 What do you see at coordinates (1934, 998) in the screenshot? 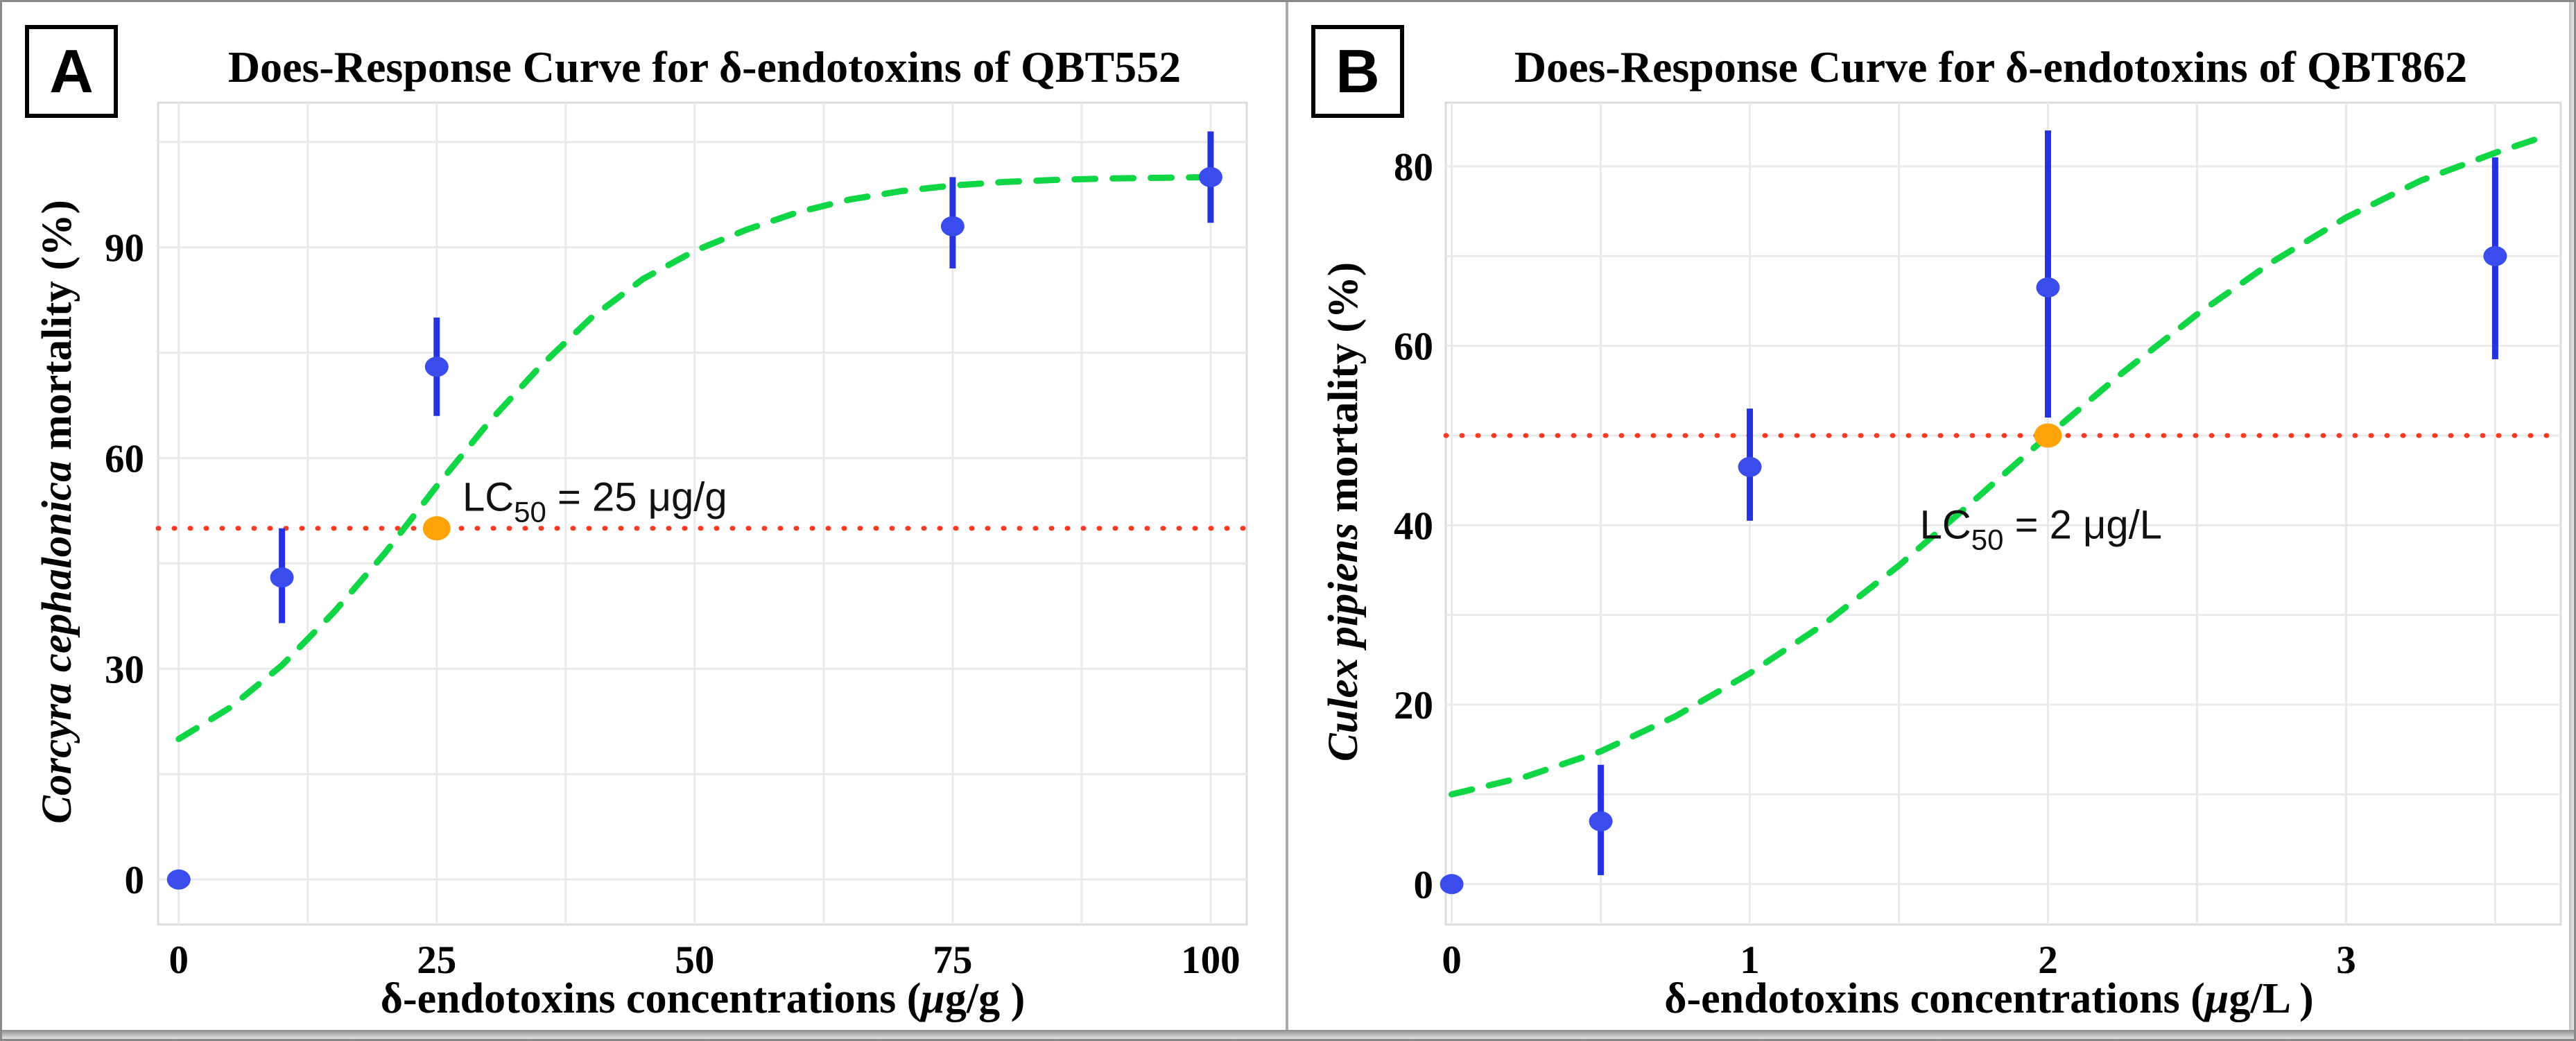
I see `panel-b-xlabel-pre: δ-endotoxins concentrations (` at bounding box center [1934, 998].